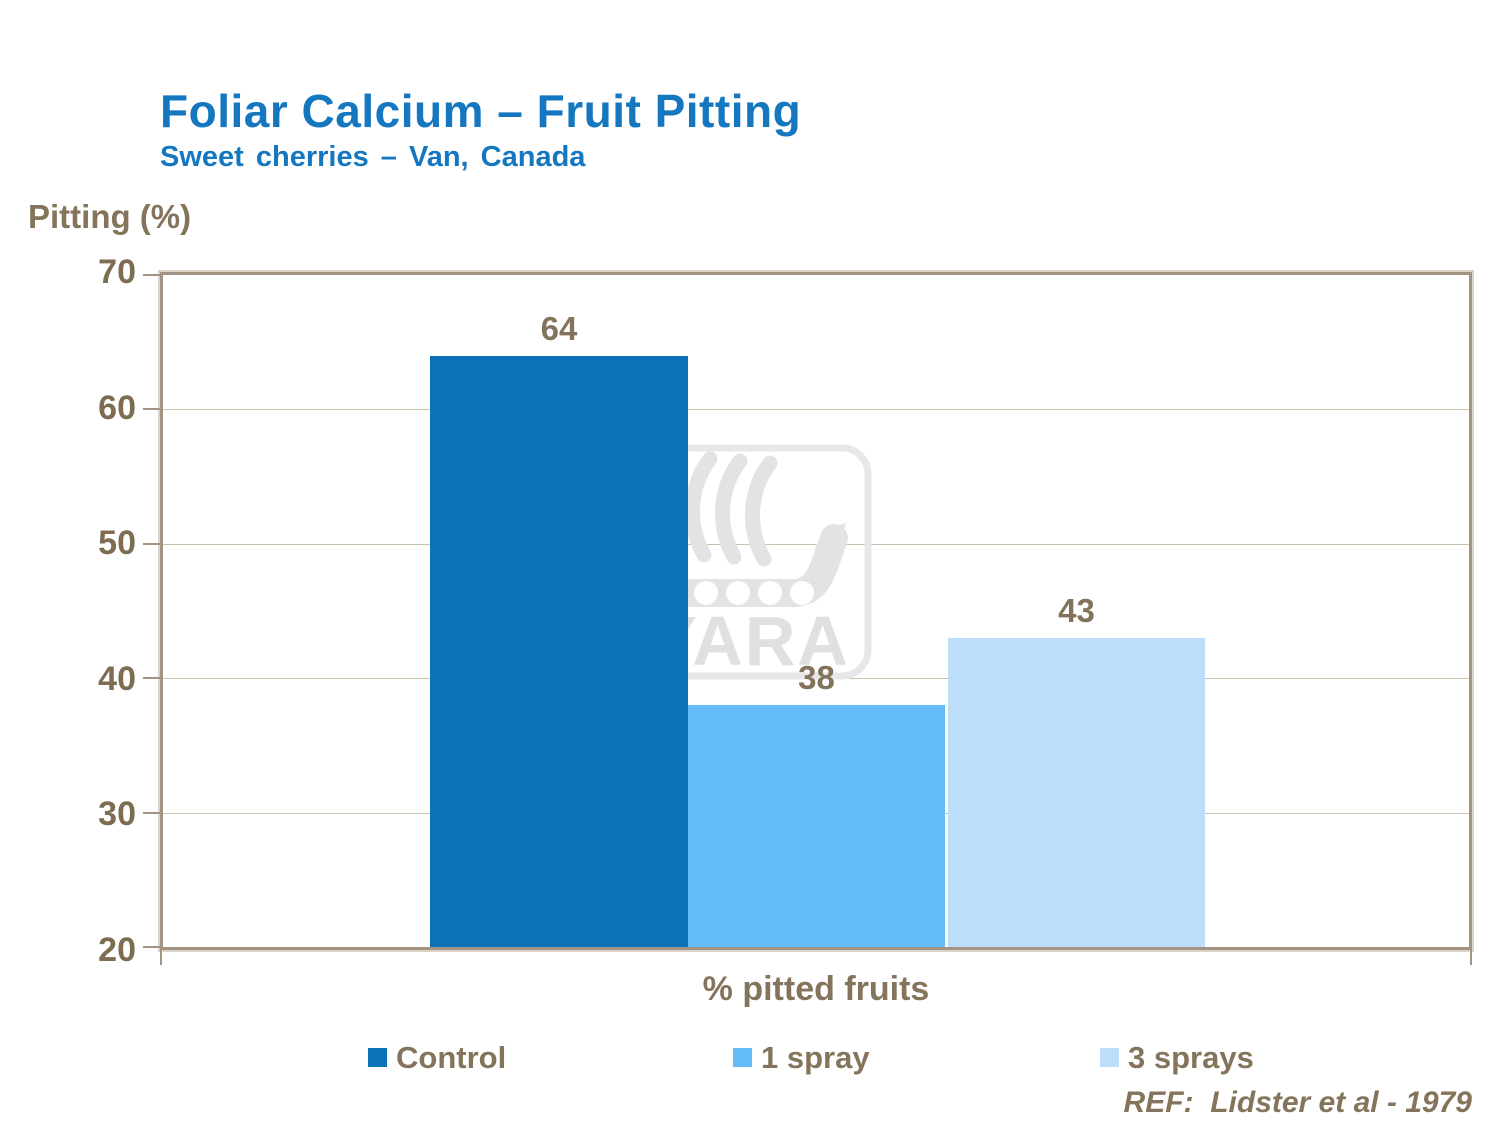 Image resolution: width=1500 pixels, height=1125 pixels. Describe the element at coordinates (373, 157) in the screenshot. I see `slide-subtitle: Sweet cherries – Van, Canada` at that location.